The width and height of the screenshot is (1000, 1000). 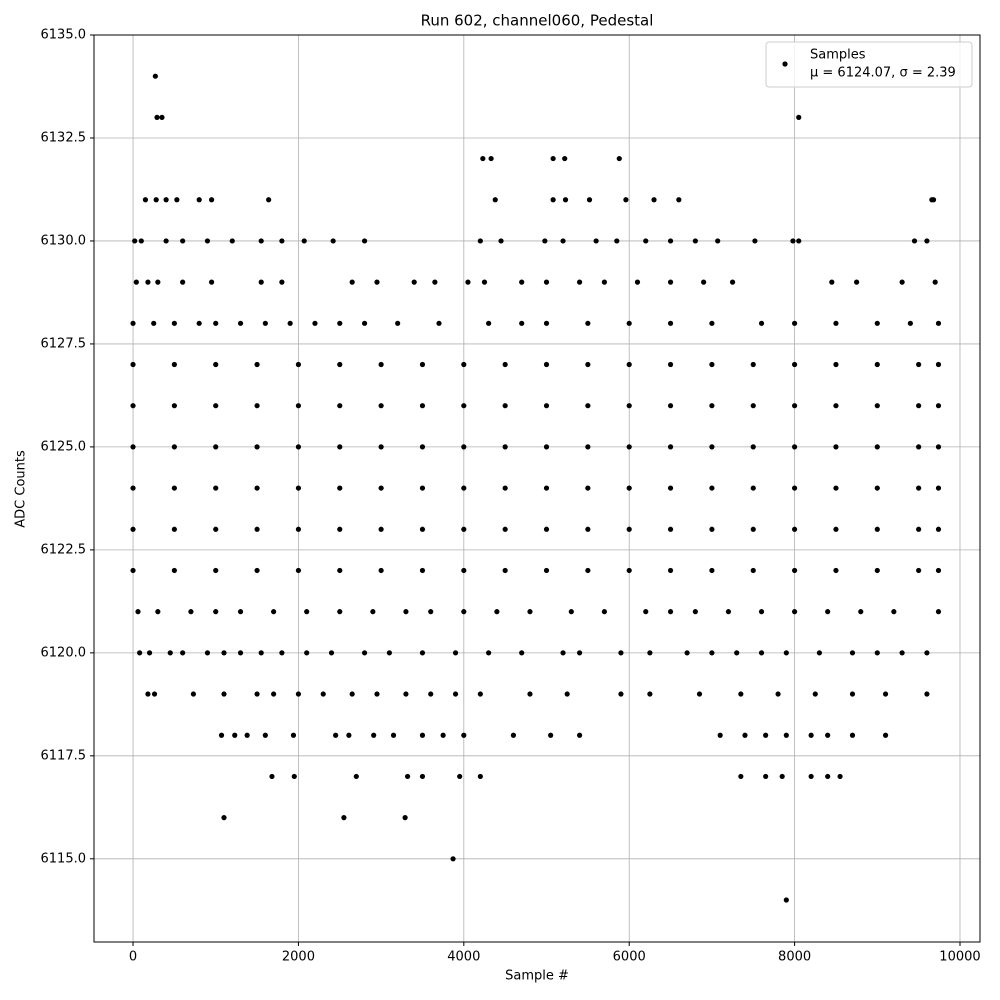 What do you see at coordinates (838, 55) in the screenshot?
I see `legend-label: Samples` at bounding box center [838, 55].